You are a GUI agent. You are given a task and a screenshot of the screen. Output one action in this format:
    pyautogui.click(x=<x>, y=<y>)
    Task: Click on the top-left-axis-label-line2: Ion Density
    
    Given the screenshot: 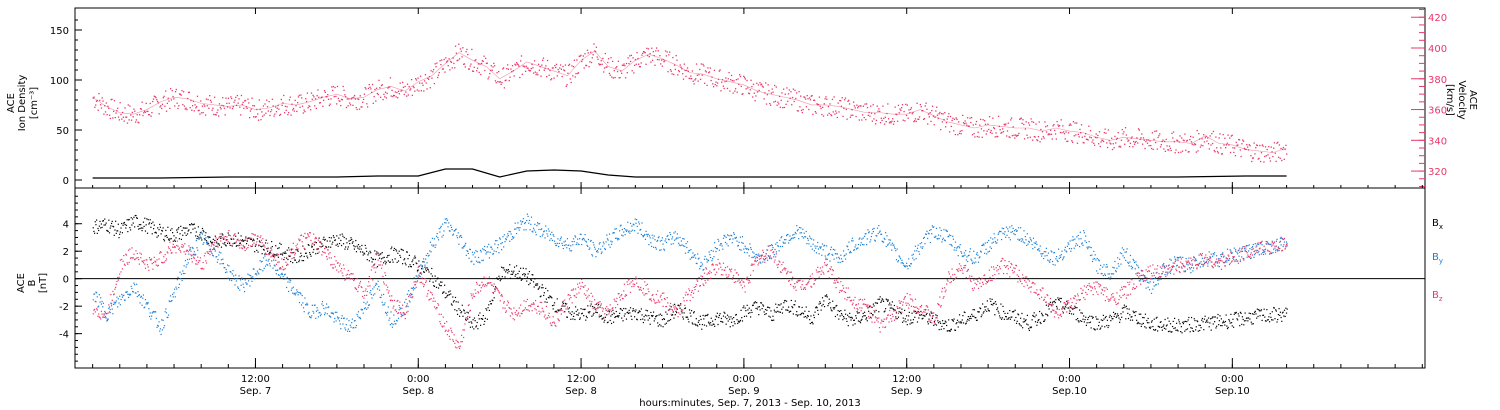 What is the action you would take?
    pyautogui.click(x=22, y=103)
    